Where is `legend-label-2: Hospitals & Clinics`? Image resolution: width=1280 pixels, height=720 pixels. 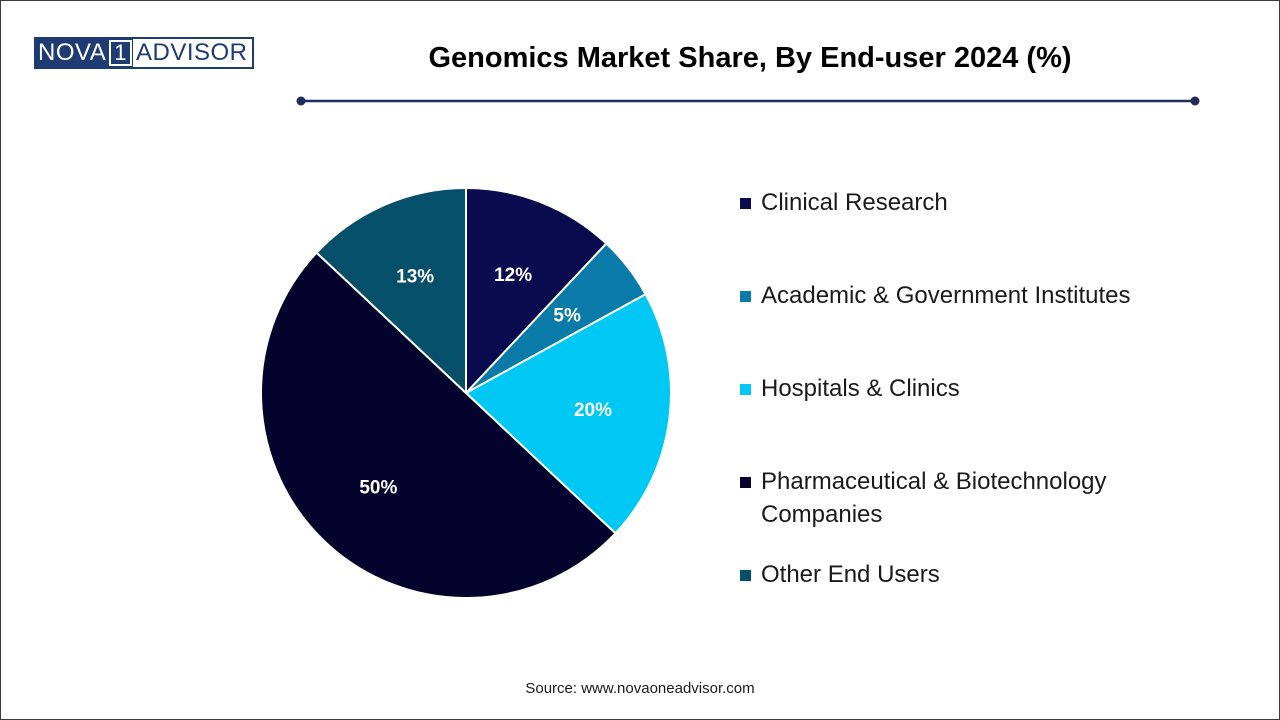 legend-label-2: Hospitals & Clinics is located at coordinates (860, 388).